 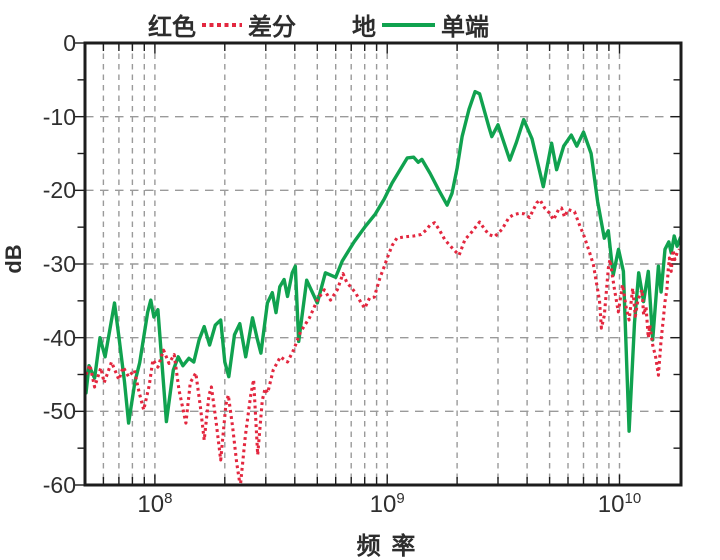 I want to click on legend-prefix-label: 地, so click(x=364, y=27).